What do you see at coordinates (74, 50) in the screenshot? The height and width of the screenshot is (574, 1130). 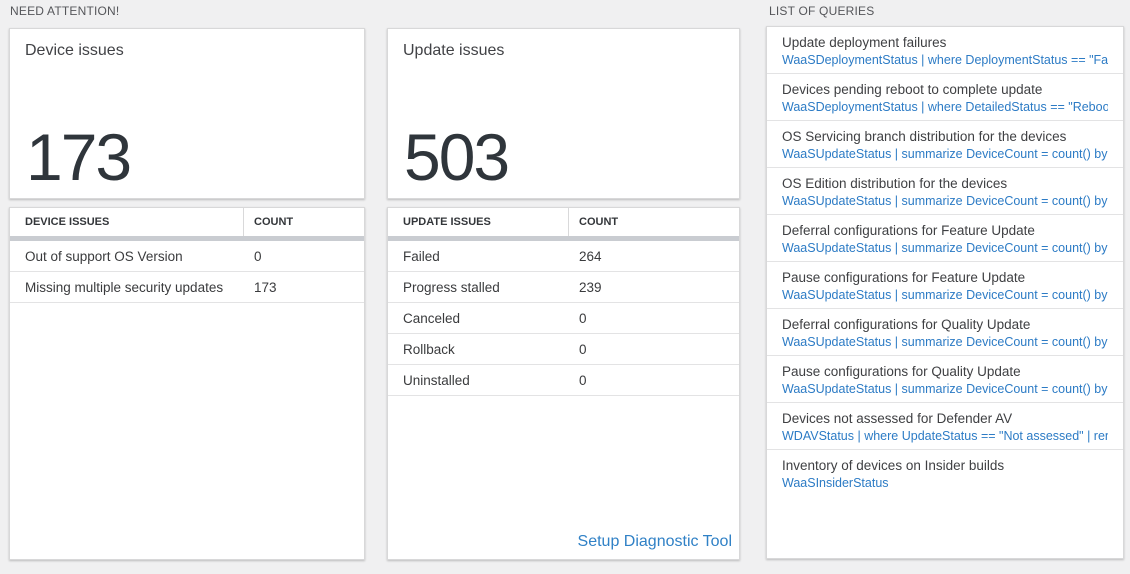 I see `device-issues-tile-title: Device issues` at bounding box center [74, 50].